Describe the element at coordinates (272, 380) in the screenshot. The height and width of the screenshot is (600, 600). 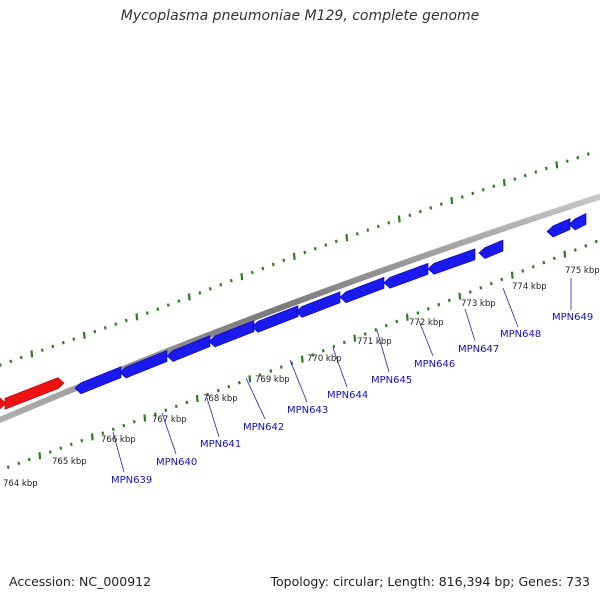
I see `kbp-label: 769 kbp` at that location.